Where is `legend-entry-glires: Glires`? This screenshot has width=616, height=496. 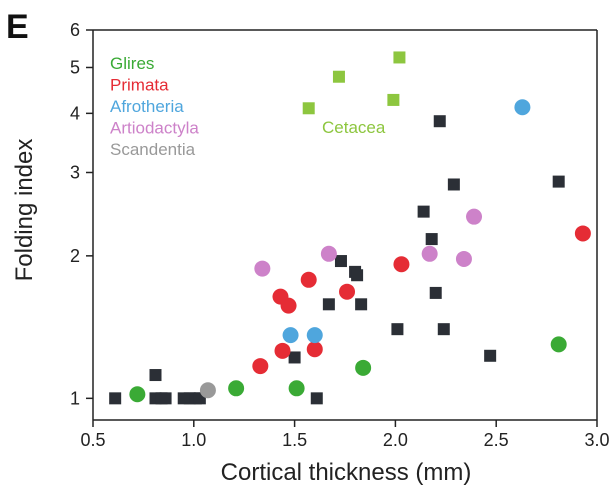 legend-entry-glires: Glires is located at coordinates (132, 63).